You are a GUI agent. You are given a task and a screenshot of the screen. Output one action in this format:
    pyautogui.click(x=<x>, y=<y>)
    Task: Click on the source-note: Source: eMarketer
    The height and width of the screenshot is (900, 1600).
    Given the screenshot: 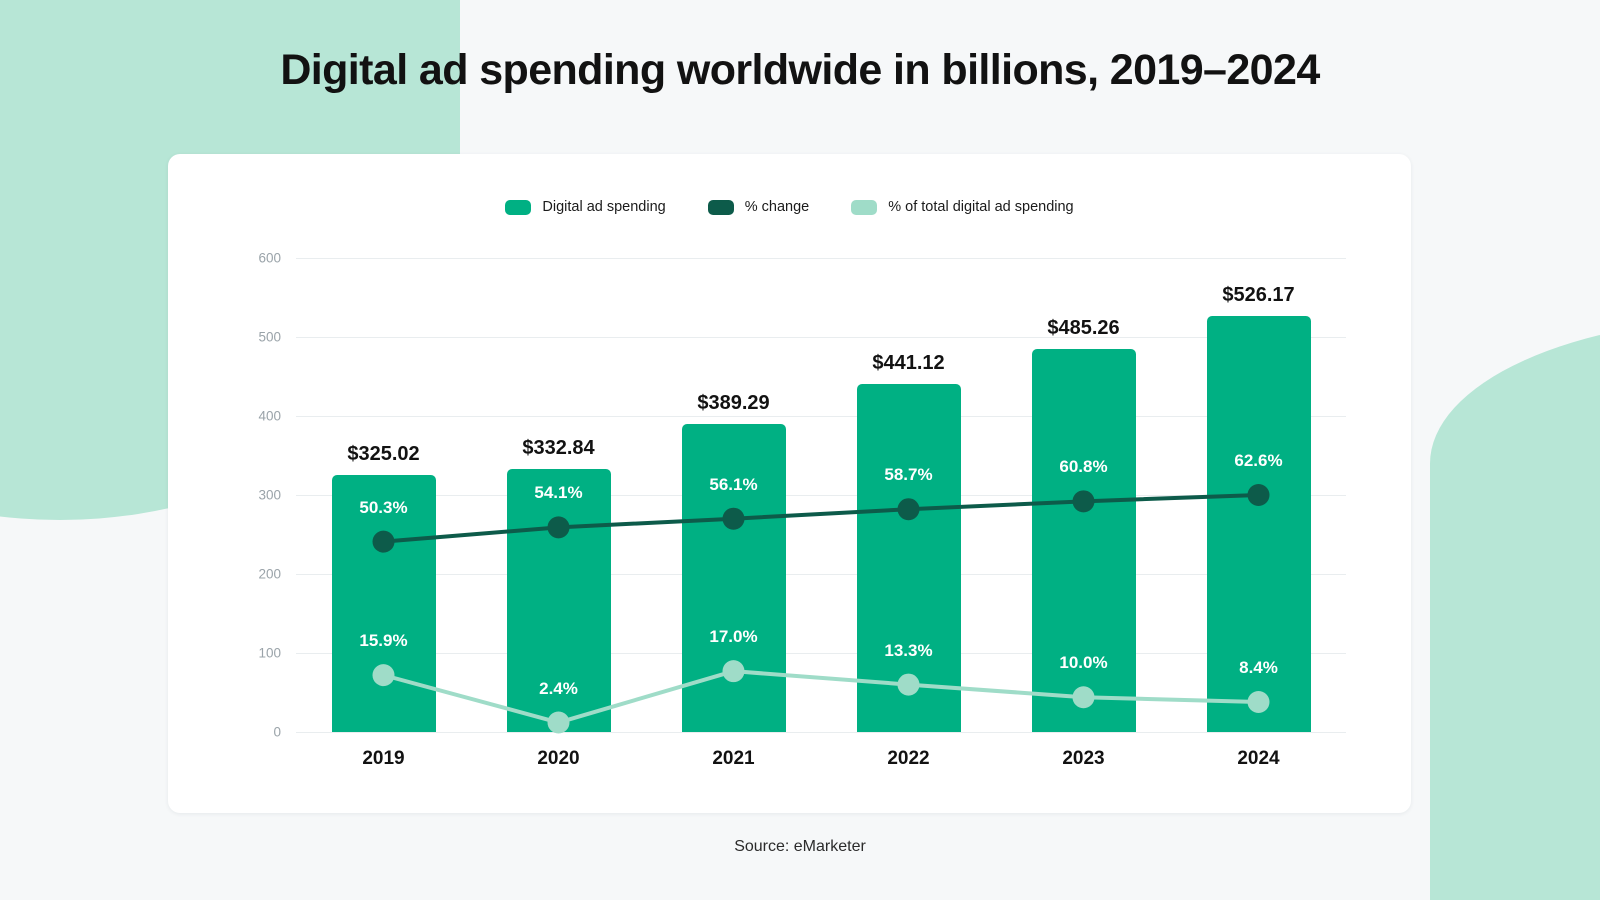 What is the action you would take?
    pyautogui.click(x=800, y=846)
    